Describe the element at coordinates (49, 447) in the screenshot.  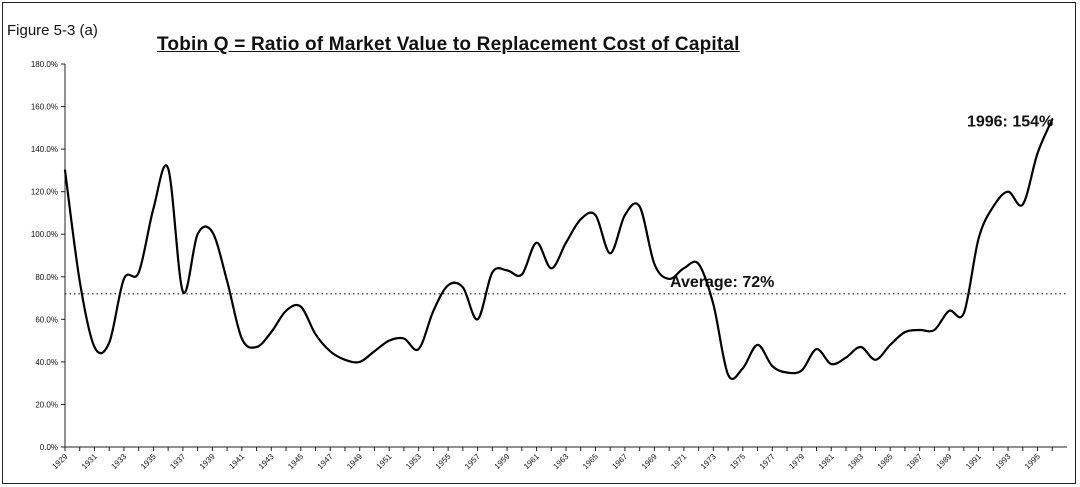
I see `y-tick-label: 0.0%` at that location.